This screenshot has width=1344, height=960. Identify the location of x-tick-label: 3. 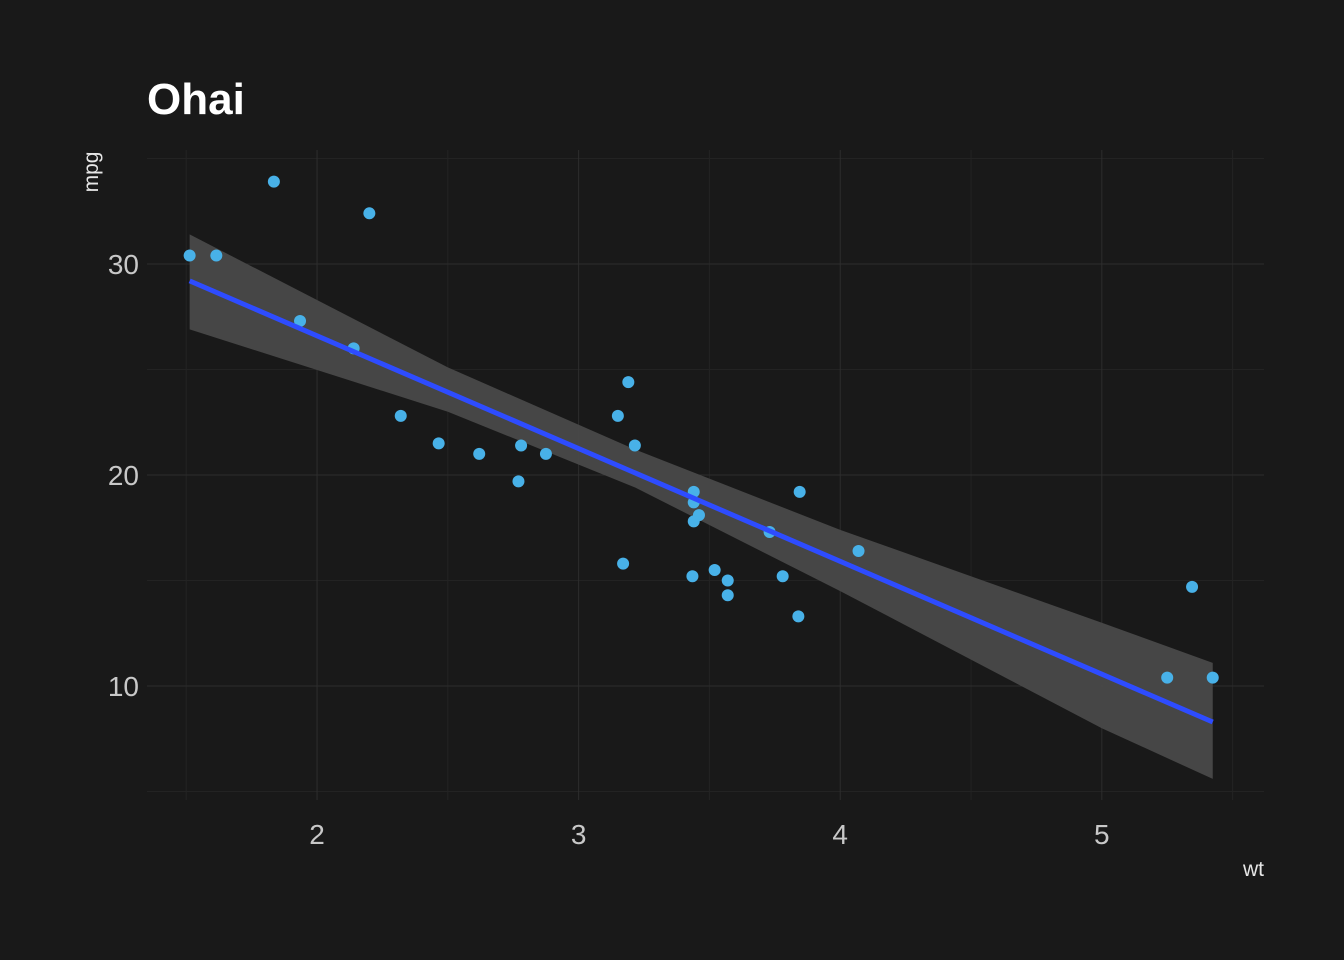
(579, 834).